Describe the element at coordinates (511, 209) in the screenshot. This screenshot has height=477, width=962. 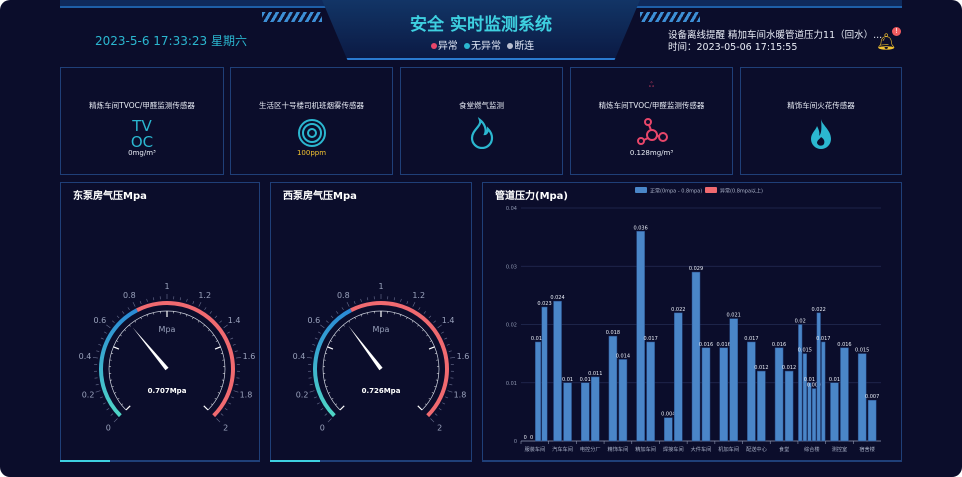
I see `y-tick-label: 0.04` at that location.